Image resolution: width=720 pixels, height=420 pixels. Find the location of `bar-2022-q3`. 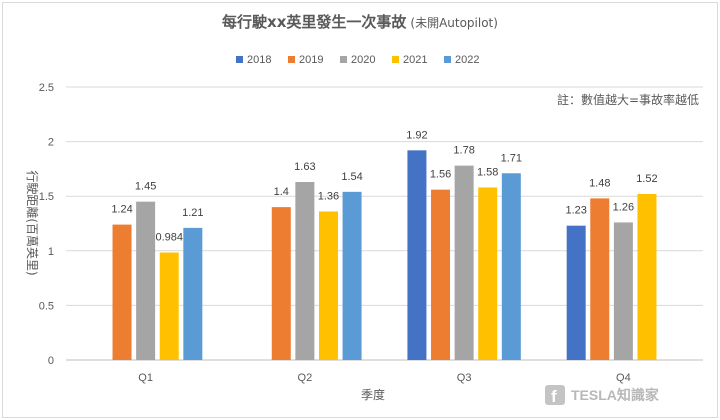

bar-2022-q3 is located at coordinates (511, 266).